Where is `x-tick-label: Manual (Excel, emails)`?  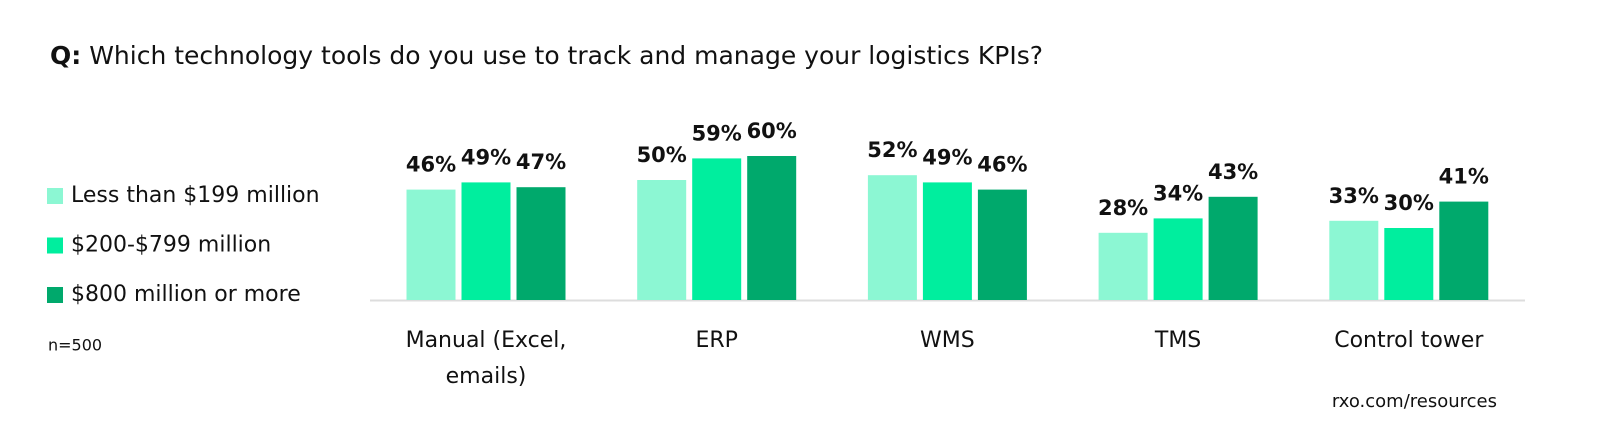 x-tick-label: Manual (Excel, emails) is located at coordinates (486, 358).